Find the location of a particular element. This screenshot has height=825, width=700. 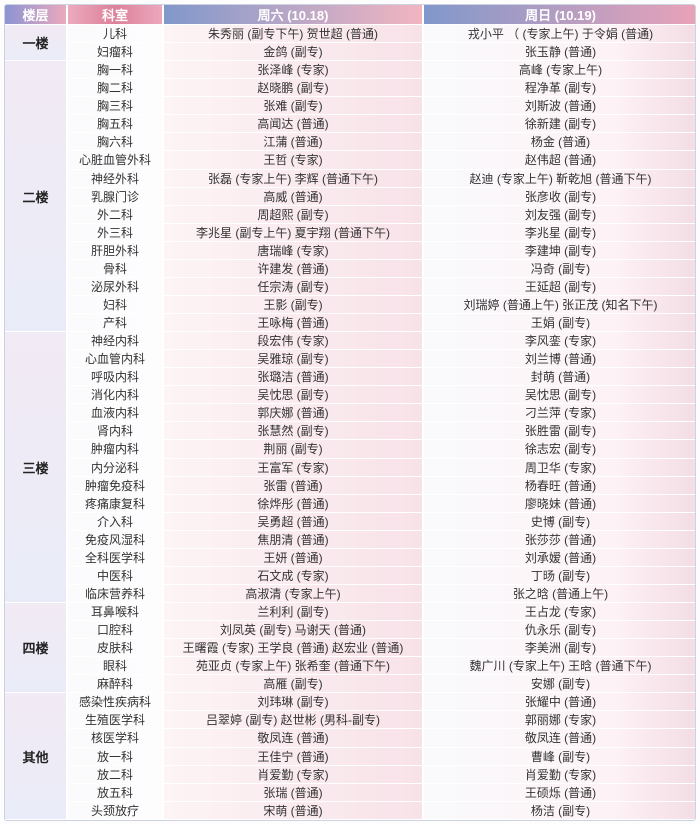

saturday-schedule-cell: 吕翠婷 (副专) 赵世彬 (男科-副专) is located at coordinates (293, 720).